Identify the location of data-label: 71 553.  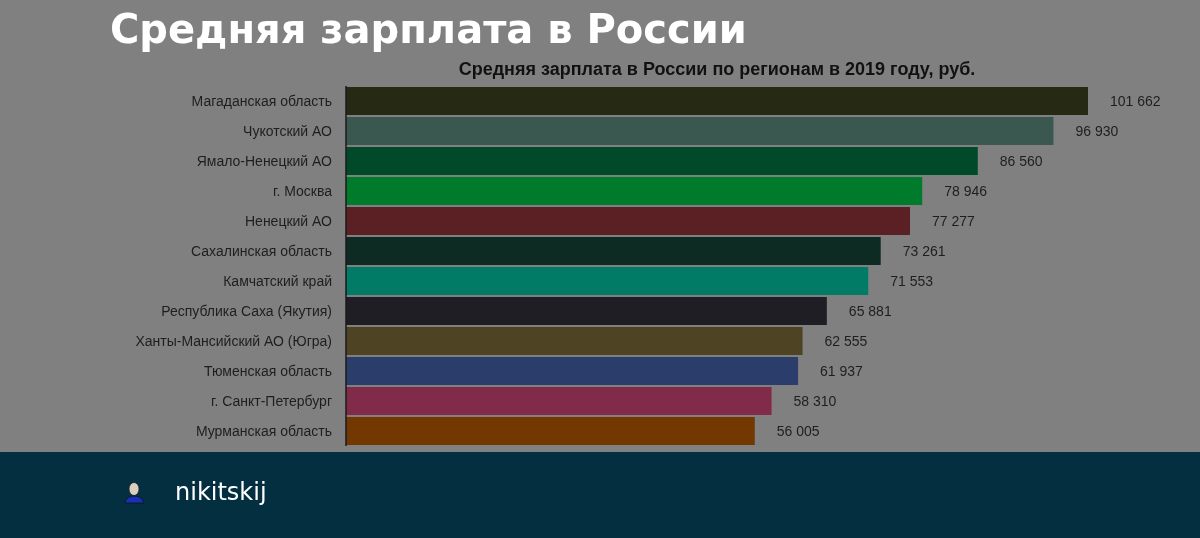
(912, 280).